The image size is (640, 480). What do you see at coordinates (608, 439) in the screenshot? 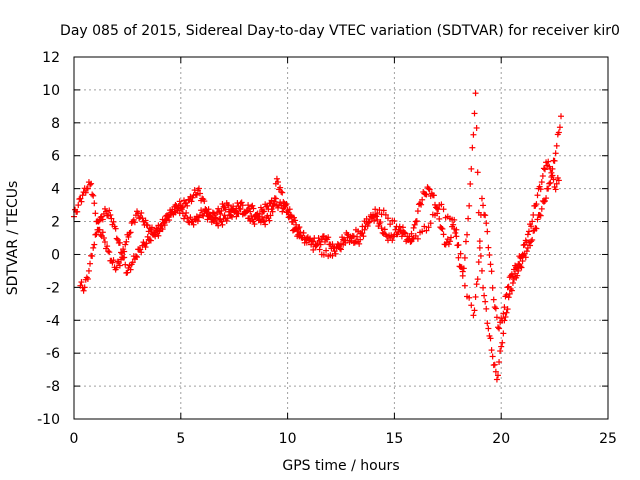
I see `x-tick-label: 25` at bounding box center [608, 439].